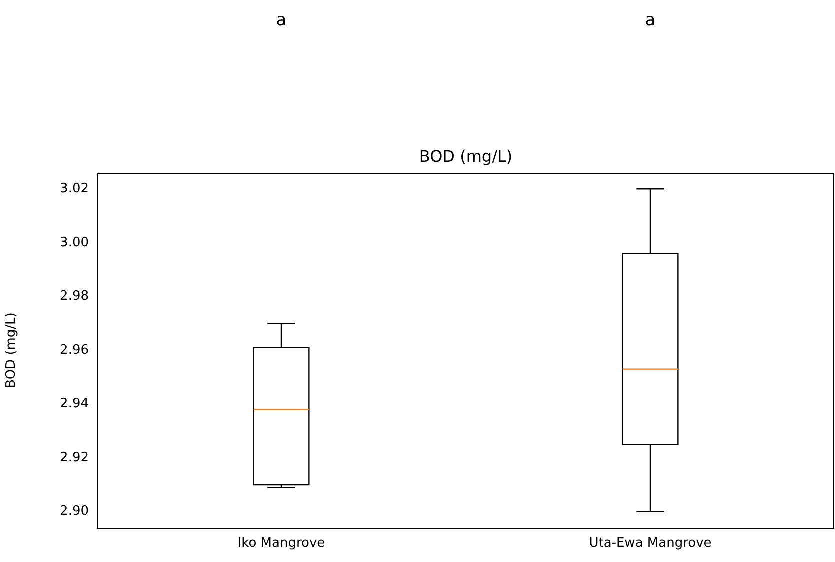 This screenshot has width=835, height=562. I want to click on y-tick-label: 2.92, so click(74, 458).